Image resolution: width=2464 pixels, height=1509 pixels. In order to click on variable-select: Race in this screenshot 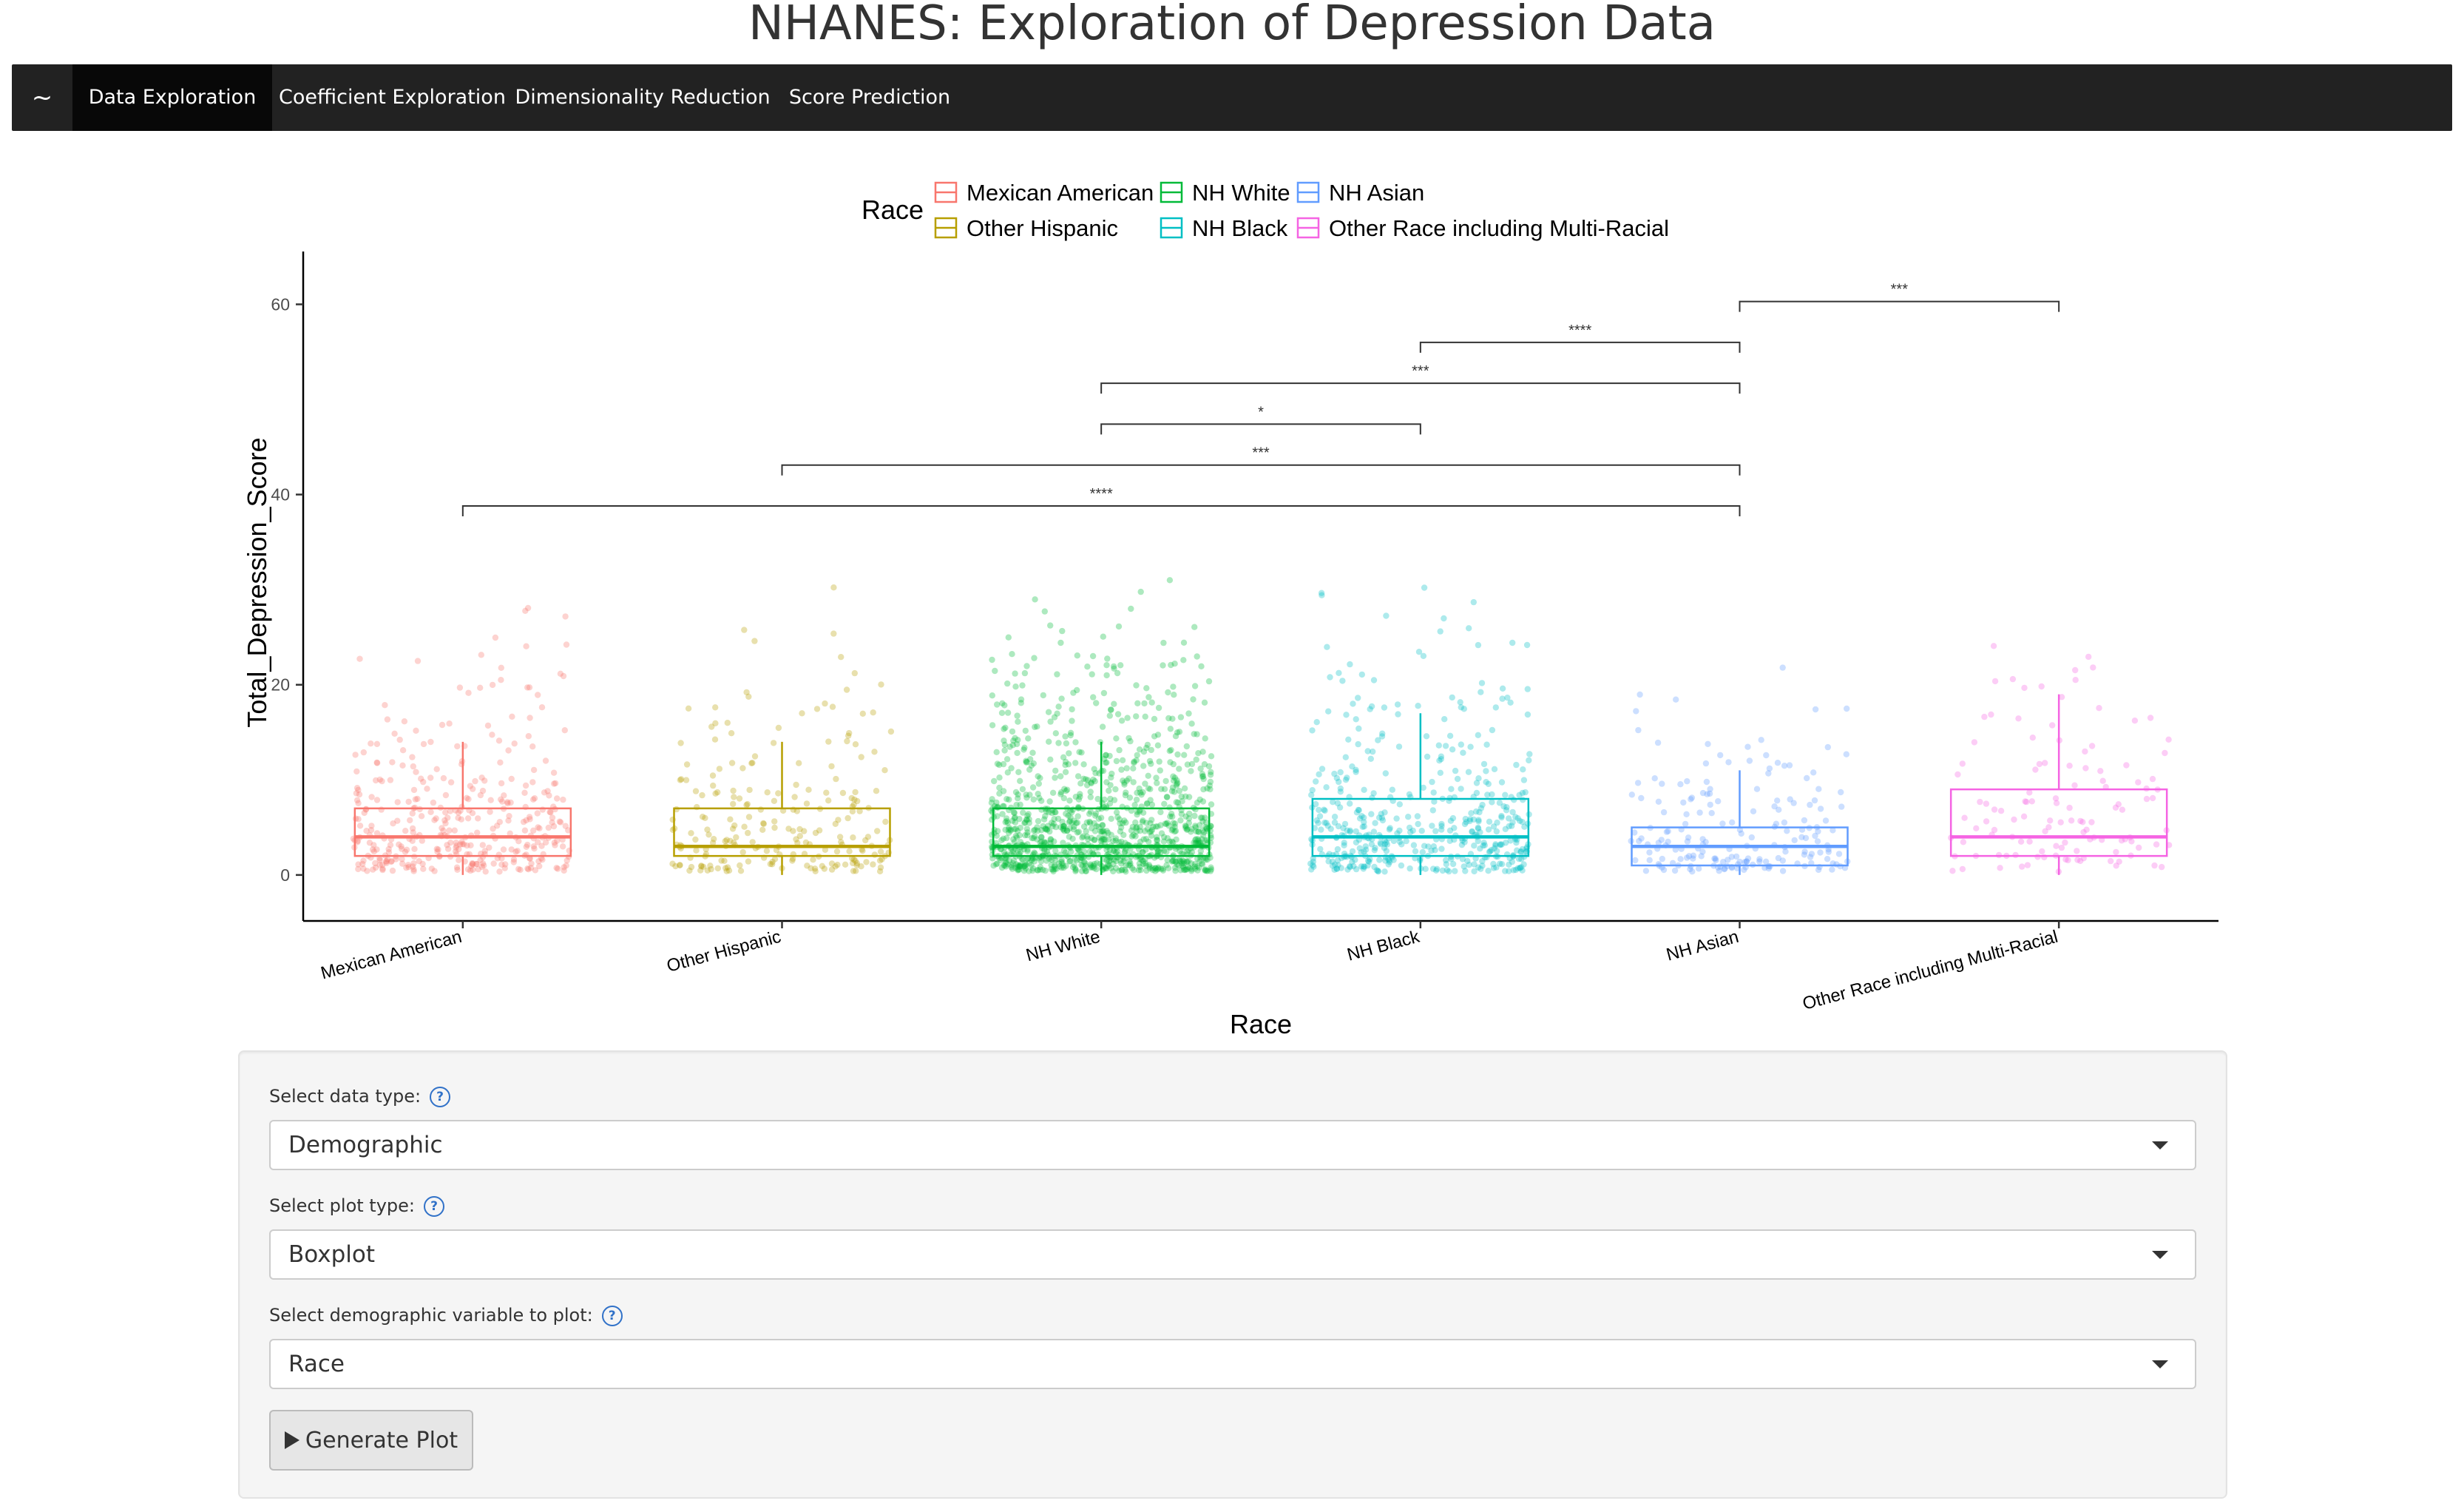, I will do `click(1233, 1364)`.